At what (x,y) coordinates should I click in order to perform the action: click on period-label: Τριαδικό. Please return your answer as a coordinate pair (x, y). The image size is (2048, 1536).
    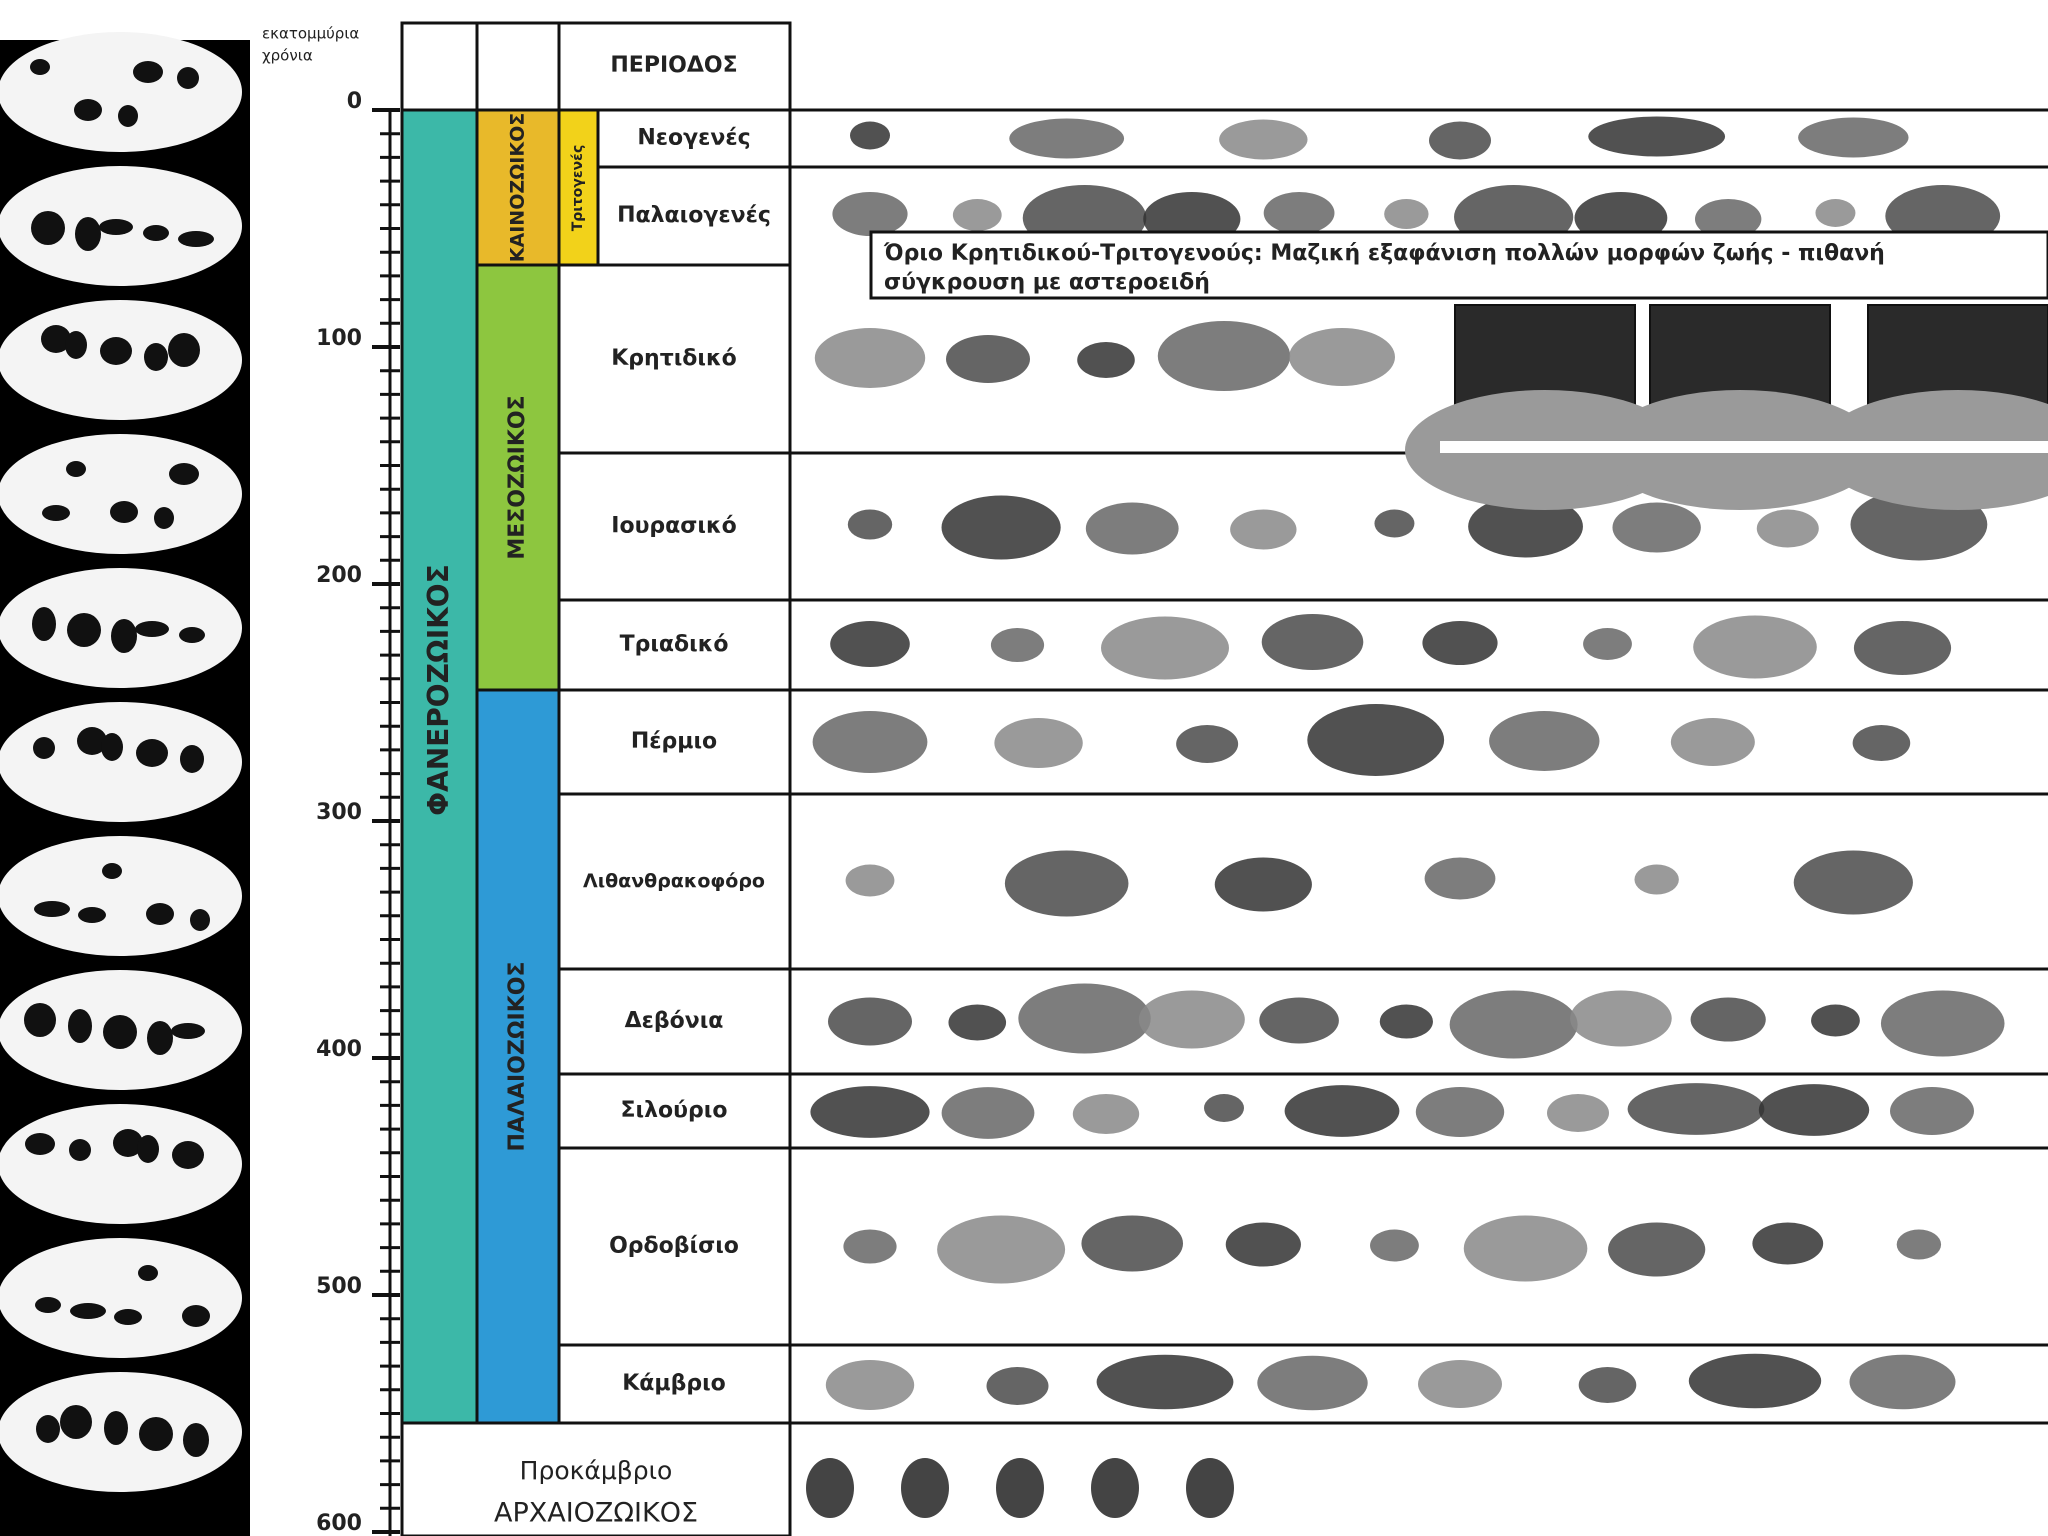
    Looking at the image, I should click on (674, 644).